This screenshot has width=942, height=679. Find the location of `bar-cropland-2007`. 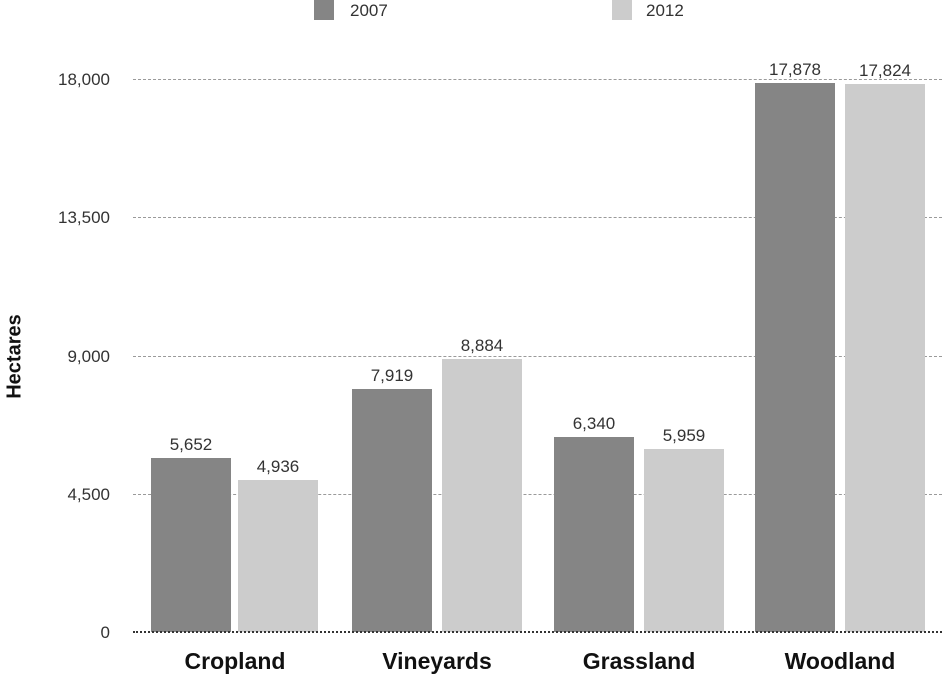

bar-cropland-2007 is located at coordinates (191, 545).